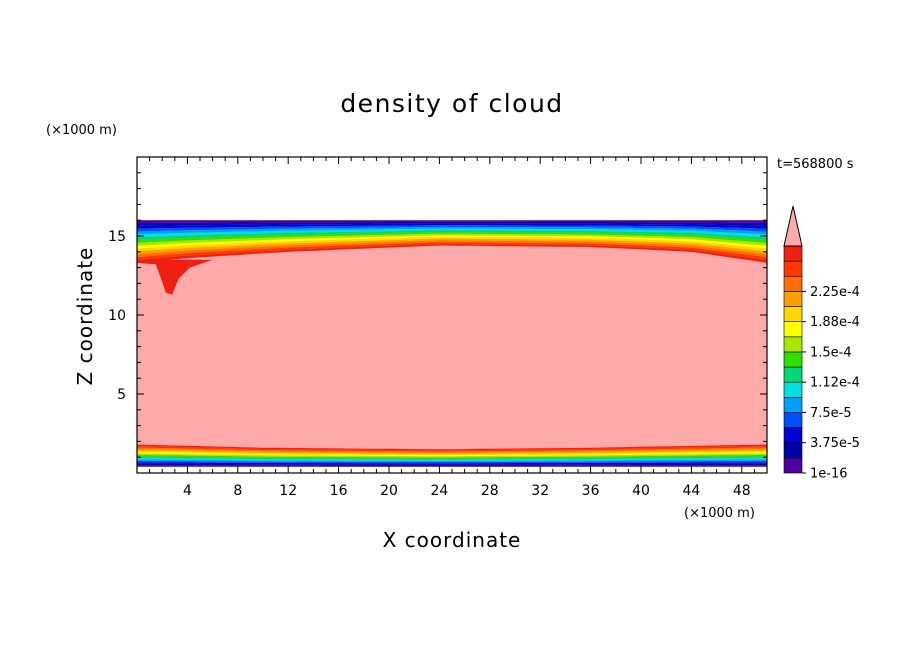  Describe the element at coordinates (641, 491) in the screenshot. I see `x-tick-label: 40` at that location.